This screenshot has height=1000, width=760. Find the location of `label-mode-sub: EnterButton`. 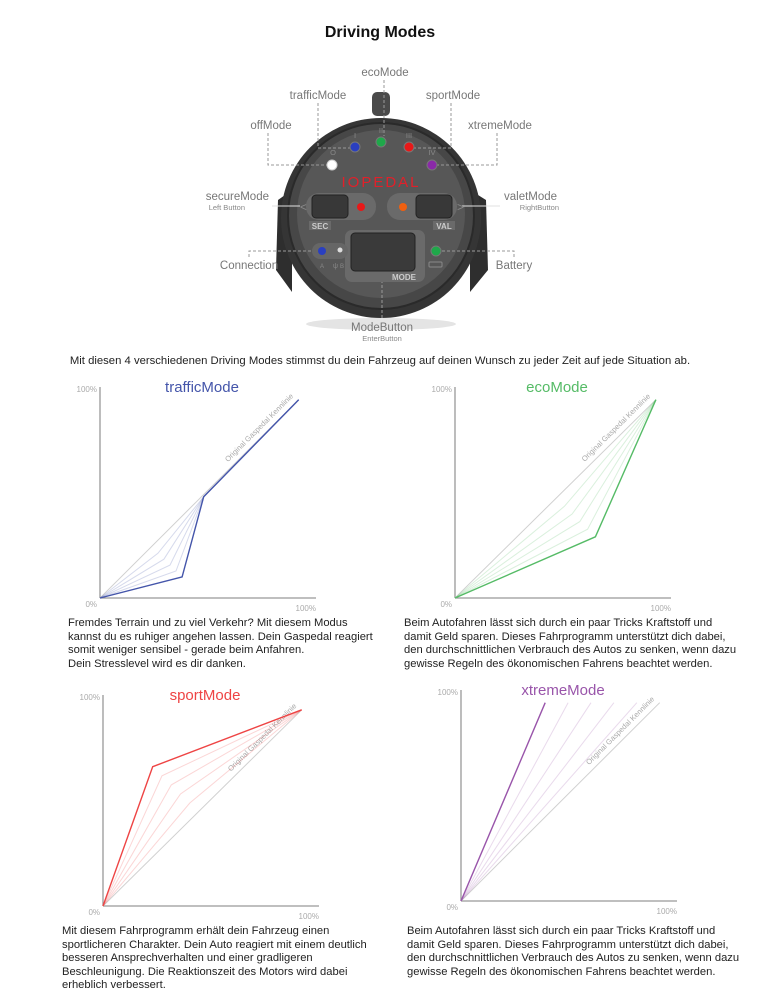

label-mode-sub: EnterButton is located at coordinates (382, 338).